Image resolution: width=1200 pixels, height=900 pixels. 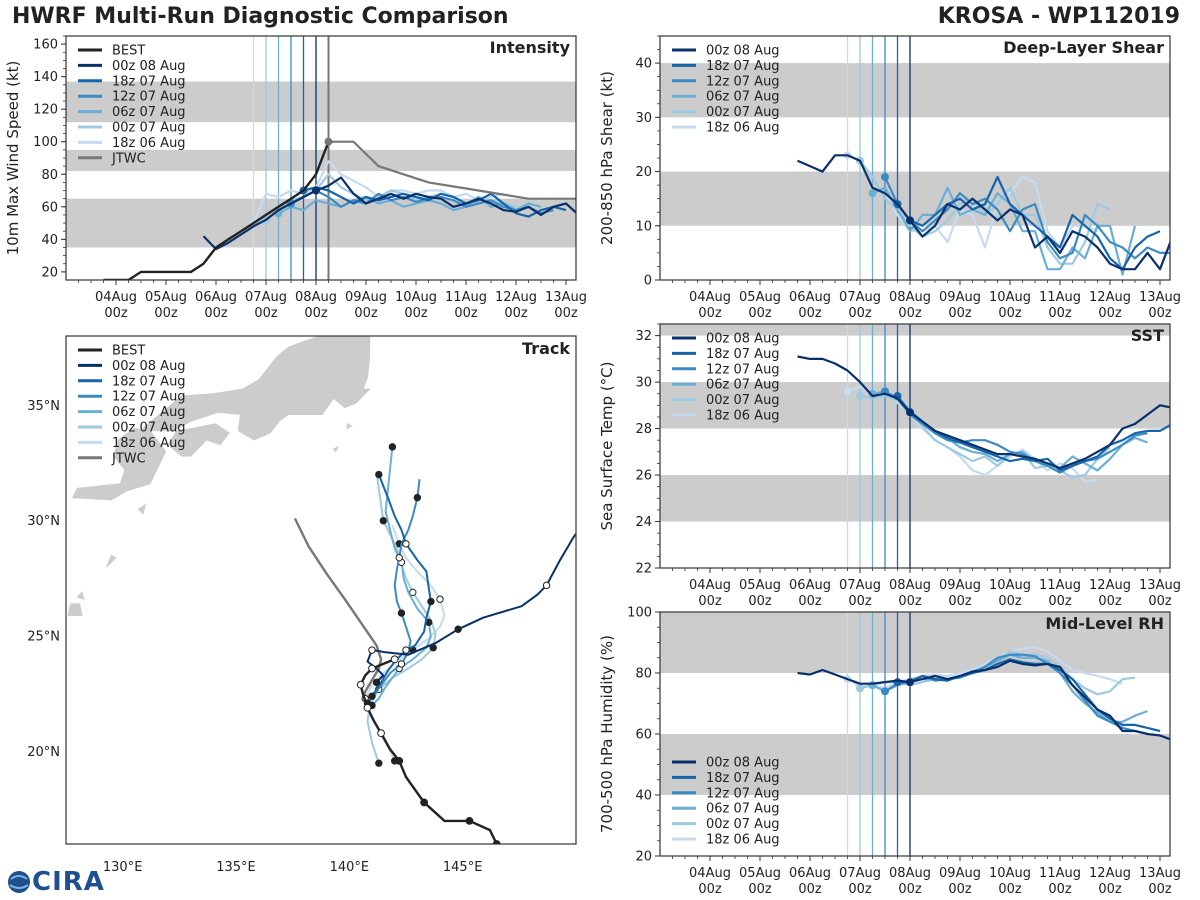 What do you see at coordinates (915, 158) in the screenshot?
I see `shear-plot-area` at bounding box center [915, 158].